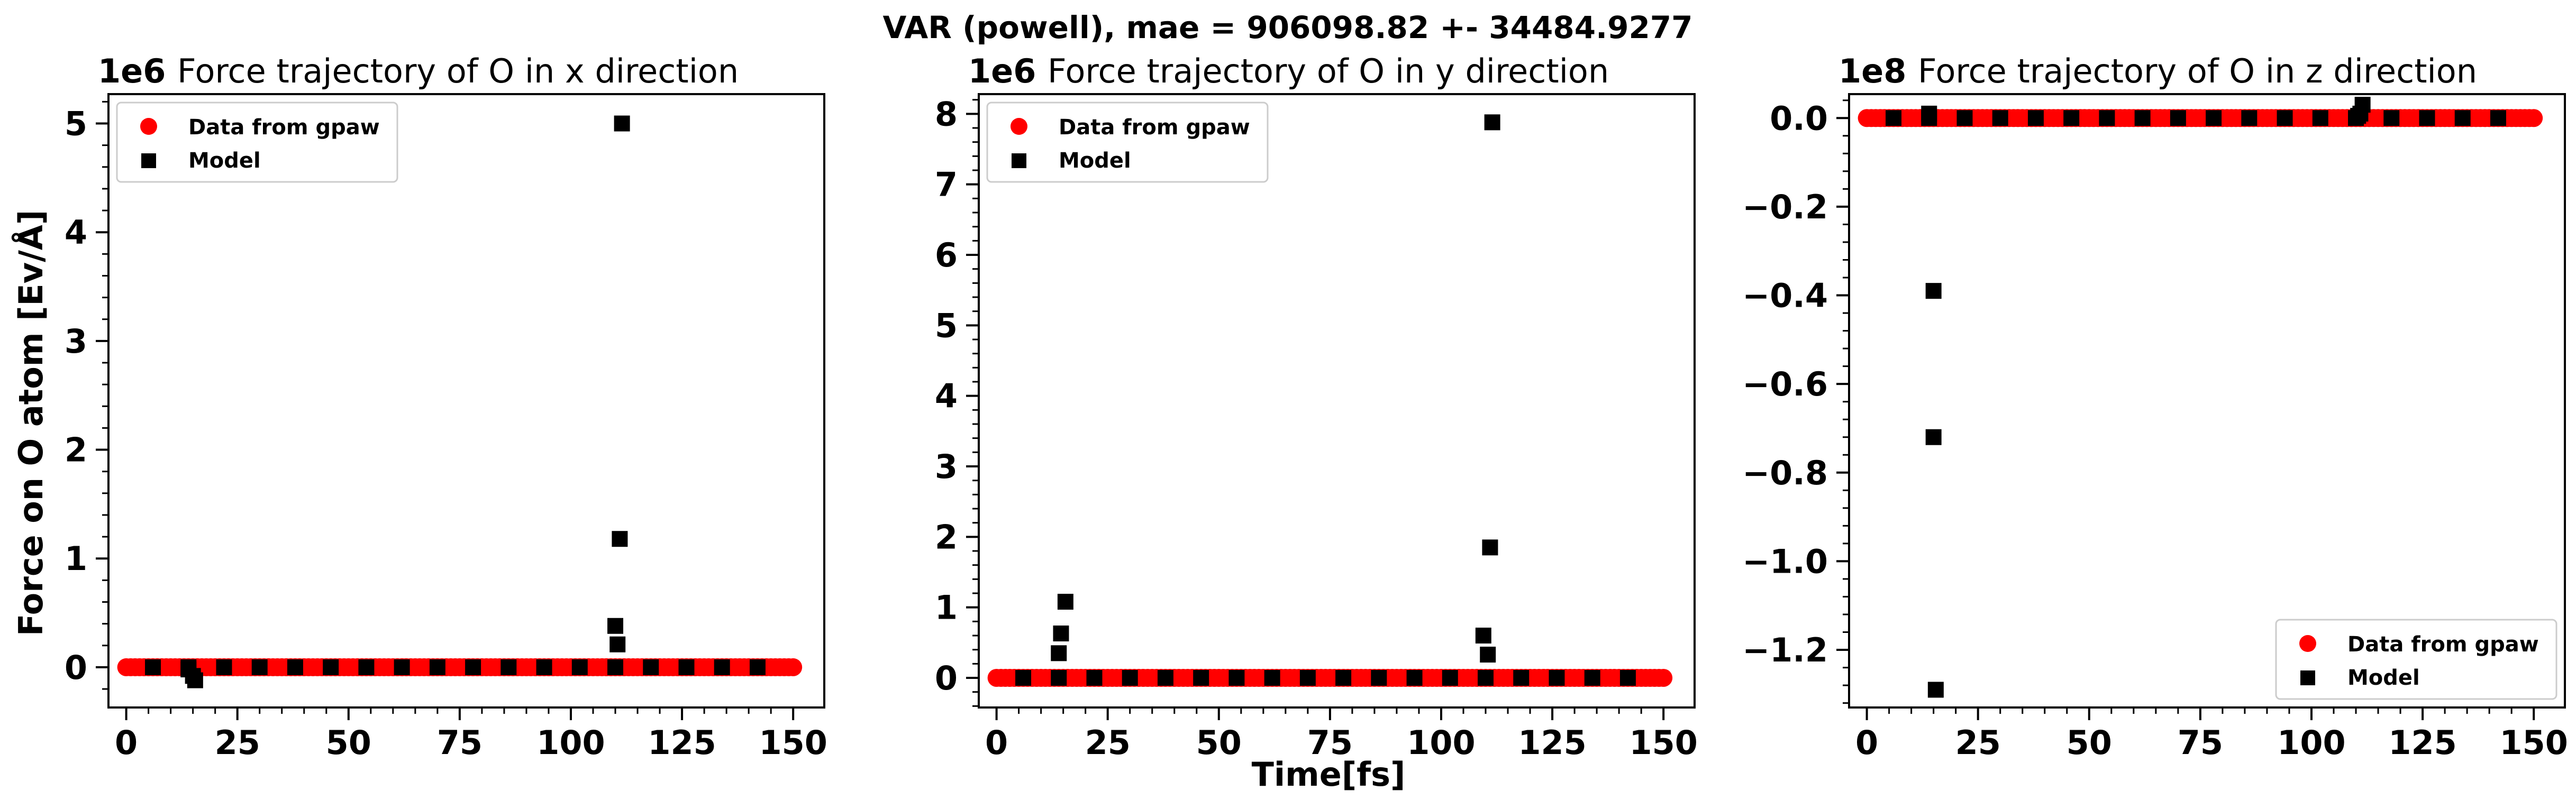  Describe the element at coordinates (458, 71) in the screenshot. I see `subplot-title: Force trajectory of O in x direction` at that location.